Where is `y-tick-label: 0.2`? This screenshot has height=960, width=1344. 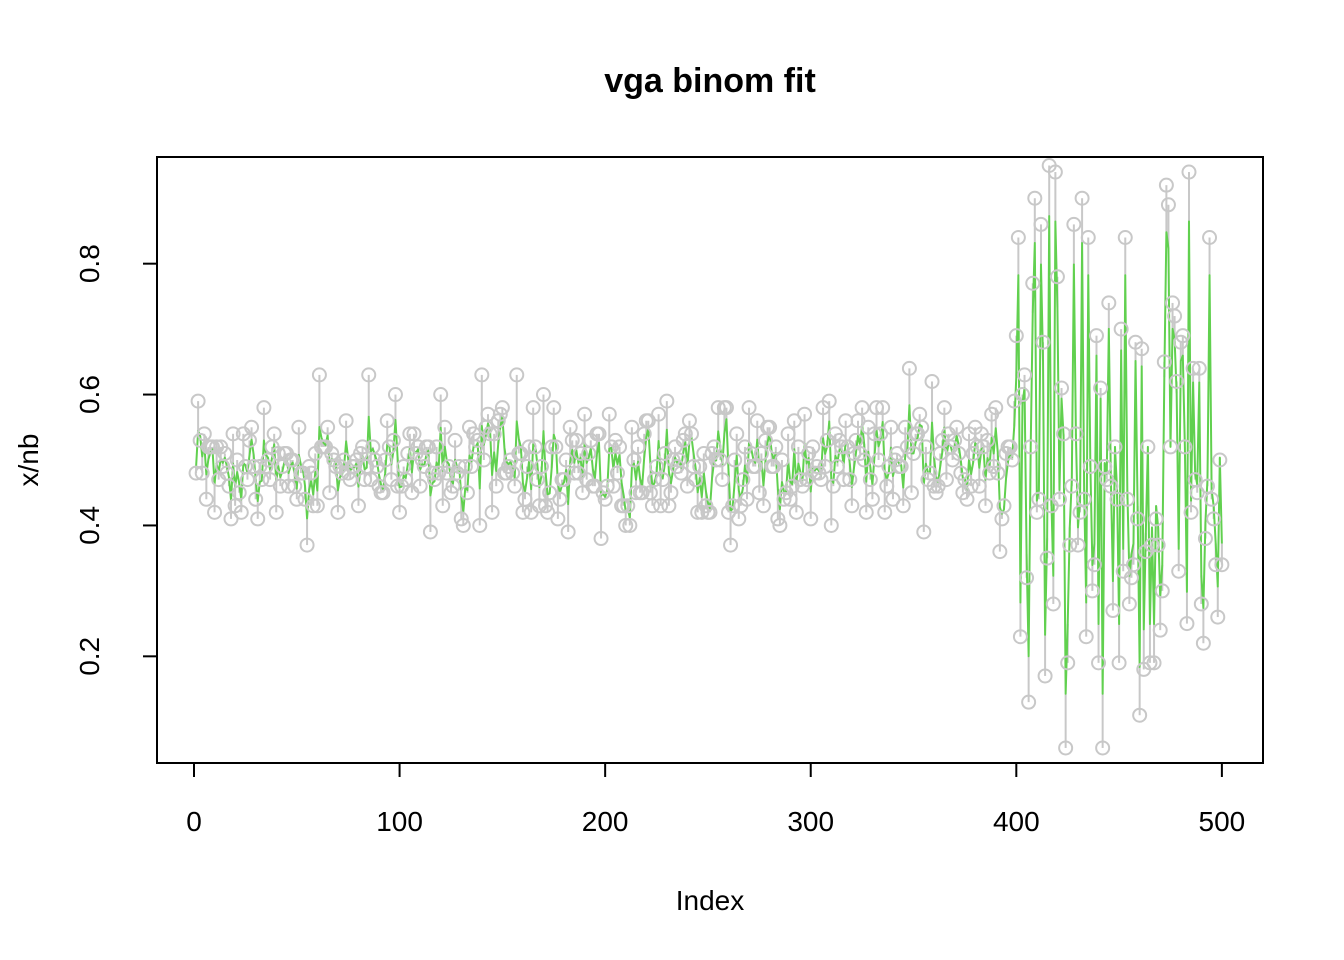
y-tick-label: 0.2 is located at coordinates (89, 656).